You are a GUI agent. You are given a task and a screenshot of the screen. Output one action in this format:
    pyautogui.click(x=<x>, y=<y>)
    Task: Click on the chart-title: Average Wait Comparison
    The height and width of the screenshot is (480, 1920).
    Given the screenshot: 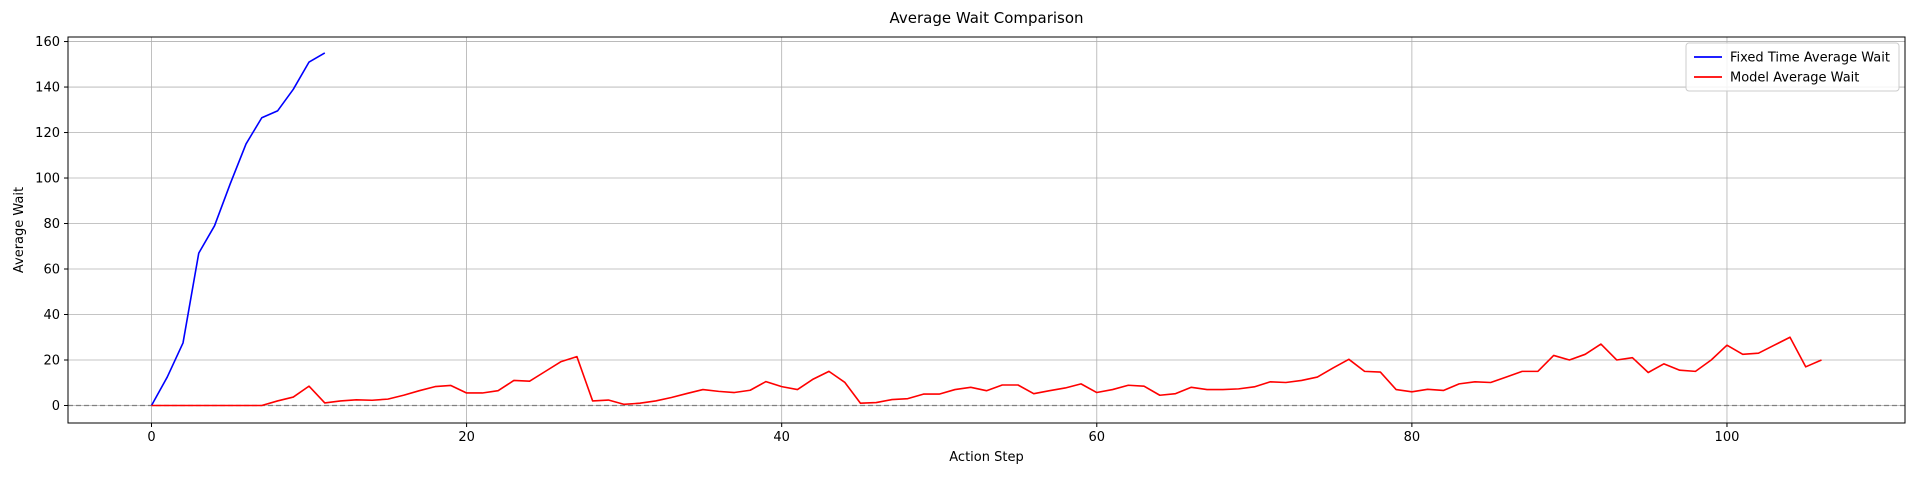 What is the action you would take?
    pyautogui.click(x=986, y=18)
    